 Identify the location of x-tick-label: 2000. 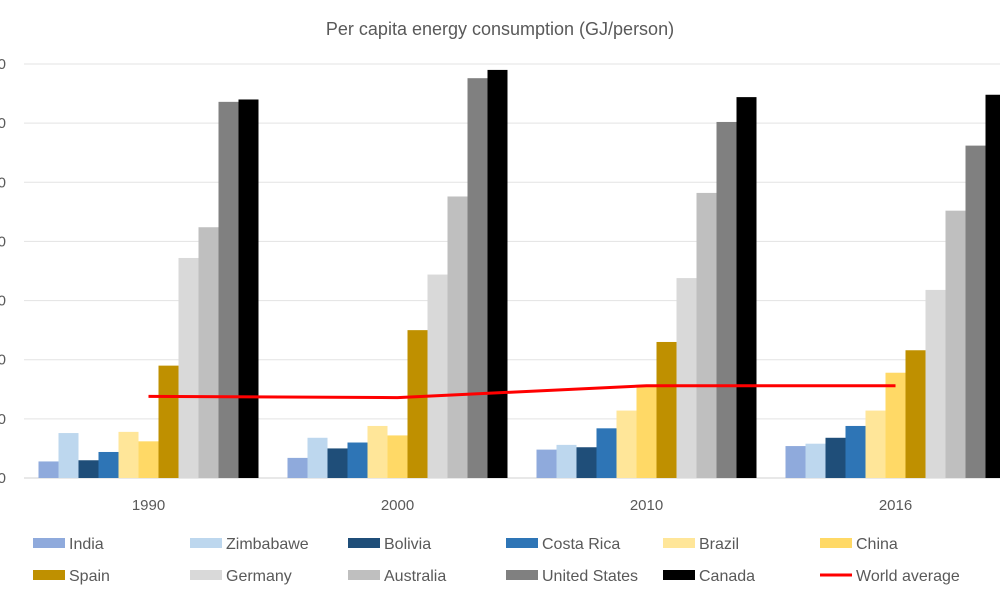
(397, 505).